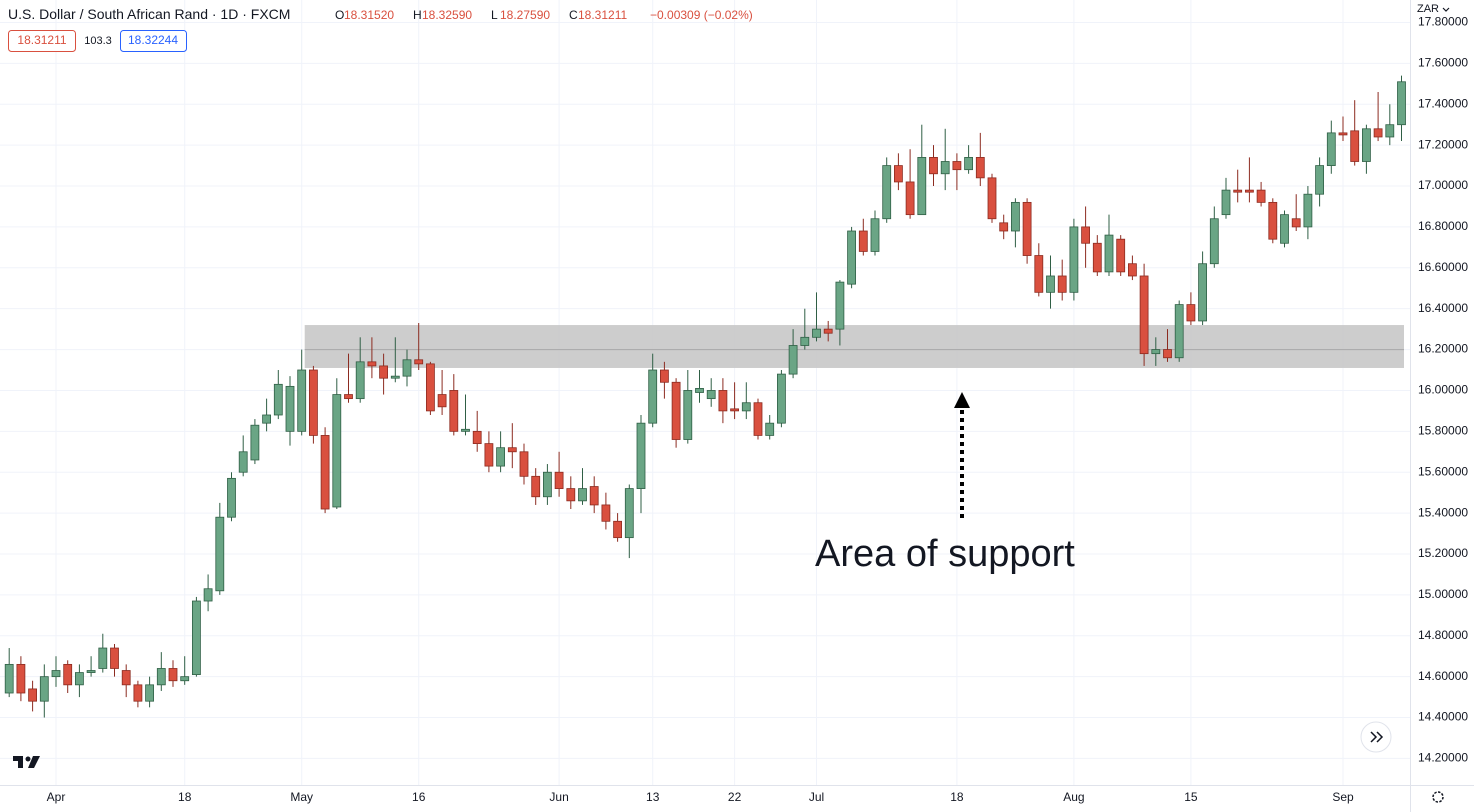 This screenshot has height=812, width=1474. I want to click on y-tick-label: 15.60000, so click(1443, 471).